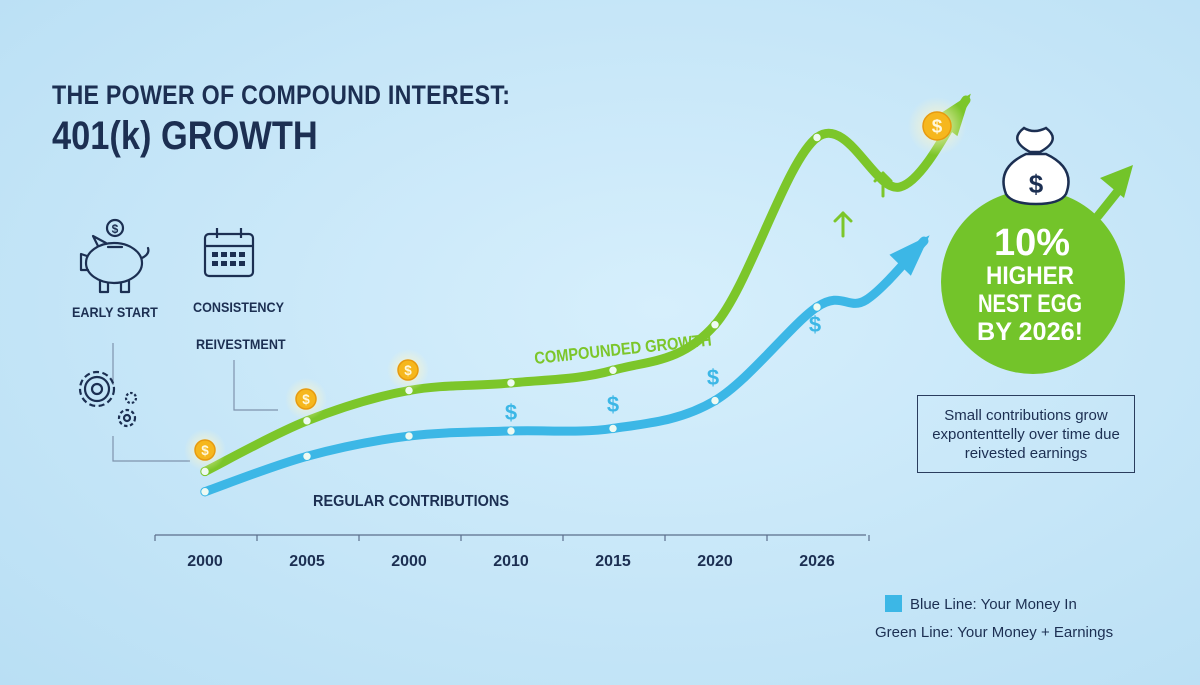 This screenshot has width=1200, height=685. Describe the element at coordinates (909, 255) in the screenshot. I see `blue-arrowhead` at that location.